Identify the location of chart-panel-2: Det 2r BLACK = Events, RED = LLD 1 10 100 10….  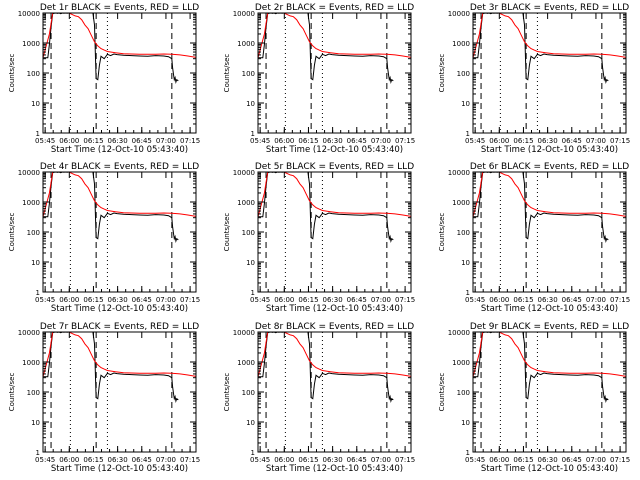
(319, 79).